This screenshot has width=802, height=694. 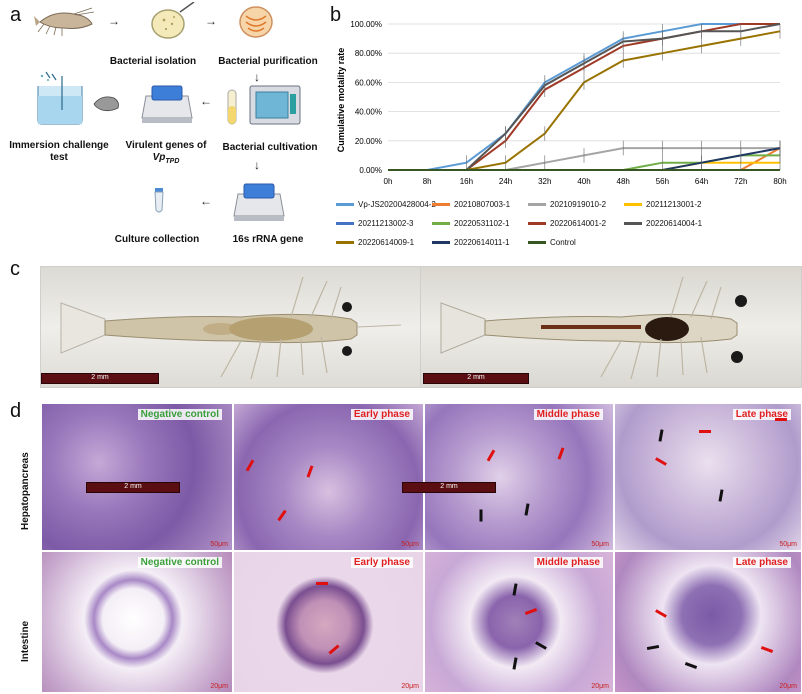 I want to click on legend-item: Vp-JS20200428004-2, so click(x=386, y=204).